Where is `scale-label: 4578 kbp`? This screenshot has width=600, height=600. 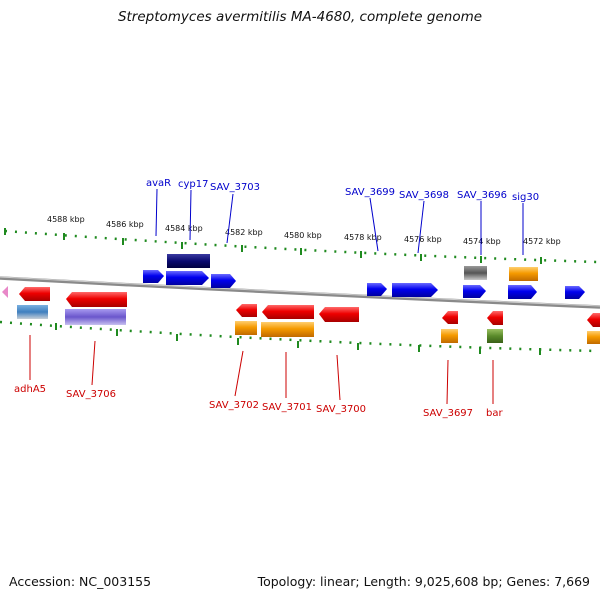 scale-label: 4578 kbp is located at coordinates (363, 237).